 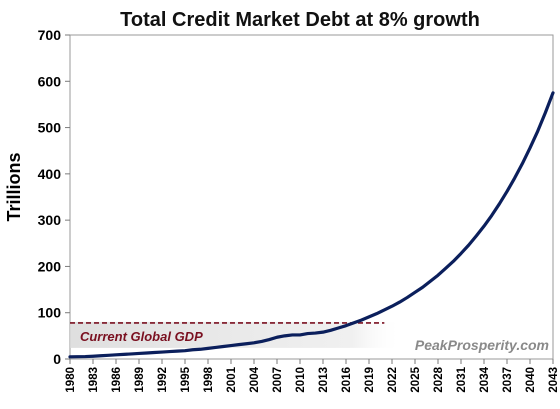 What do you see at coordinates (50, 313) in the screenshot?
I see `y-tick-label: 100` at bounding box center [50, 313].